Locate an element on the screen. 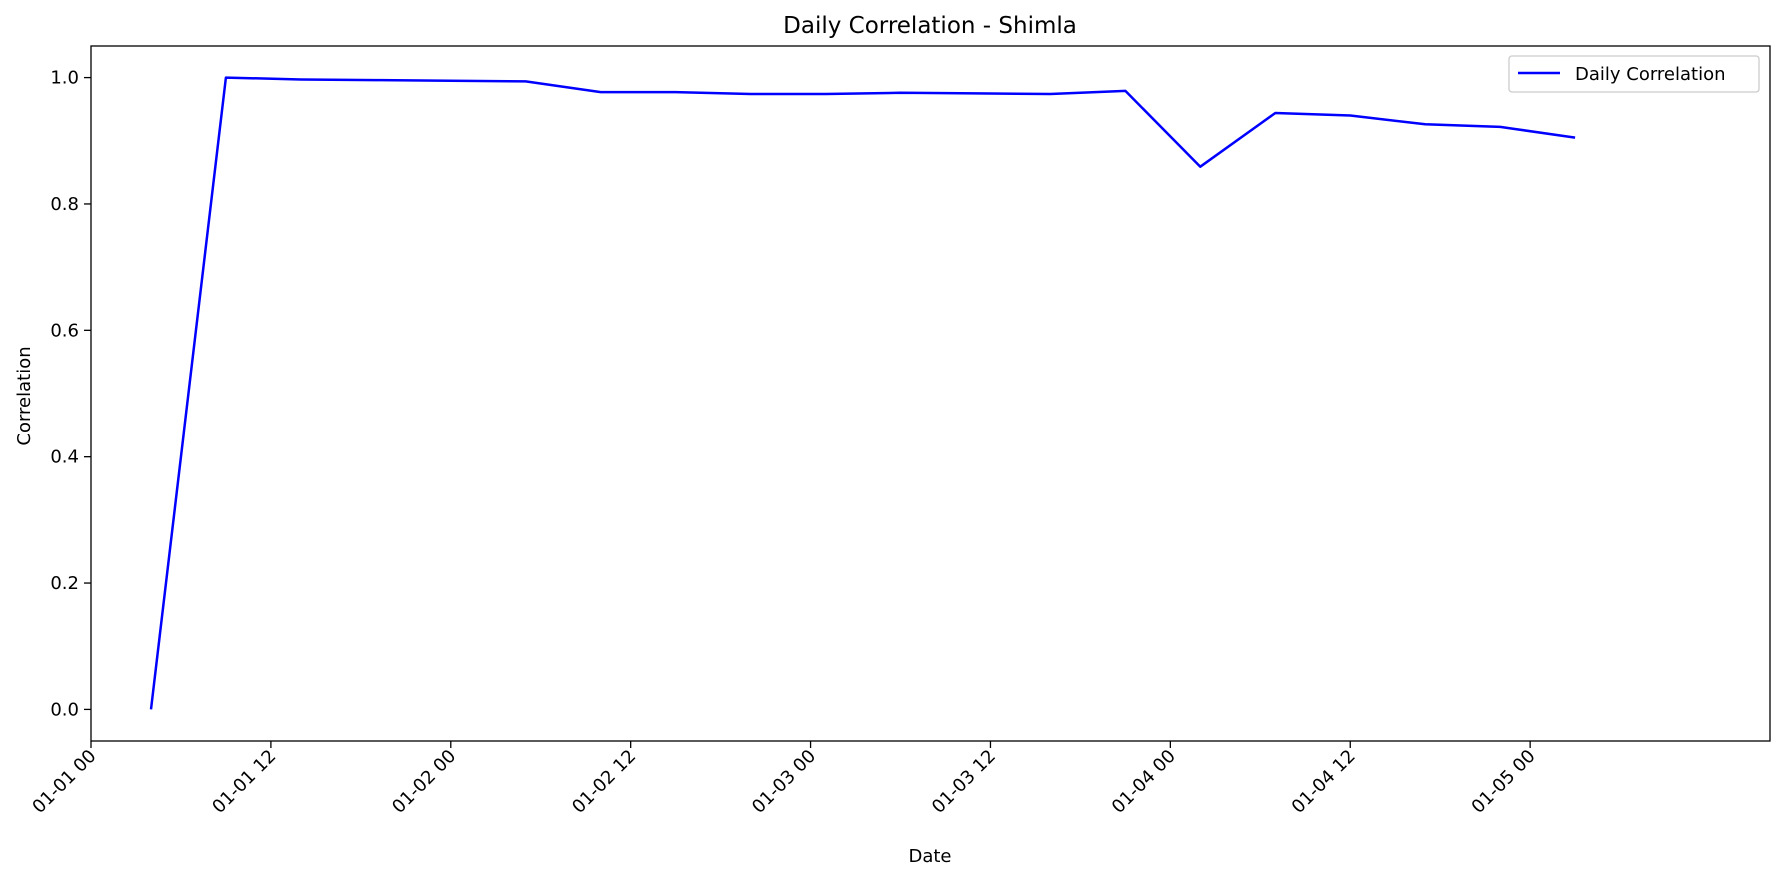 This screenshot has width=1784, height=881. y-axis-label: Correlation is located at coordinates (24, 395).